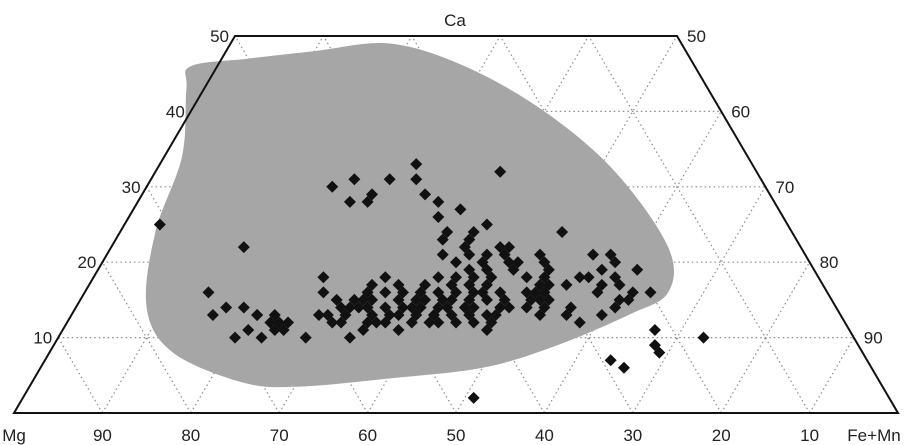 The image size is (905, 445). I want to click on mg-tick-label-30: 30, so click(632, 435).